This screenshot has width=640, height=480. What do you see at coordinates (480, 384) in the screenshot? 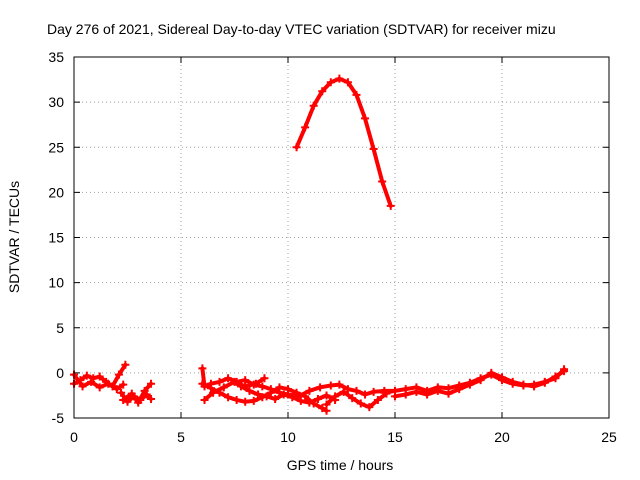
I see `series-prn-k` at bounding box center [480, 384].